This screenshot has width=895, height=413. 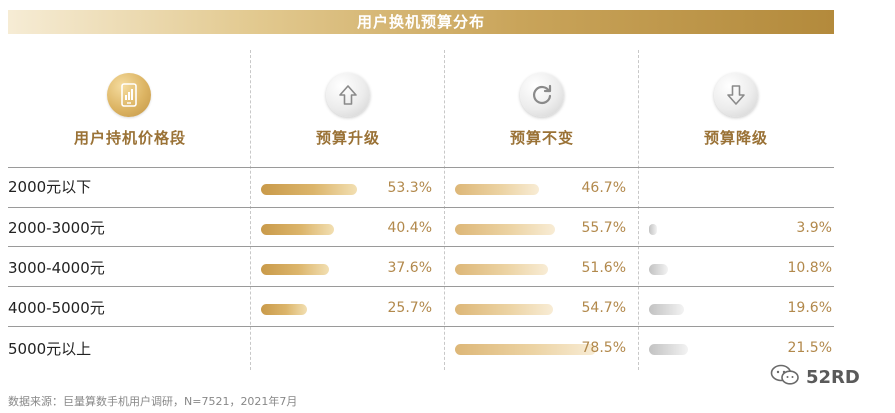 What do you see at coordinates (809, 308) in the screenshot?
I see `value-label-downgrade: 19.6%` at bounding box center [809, 308].